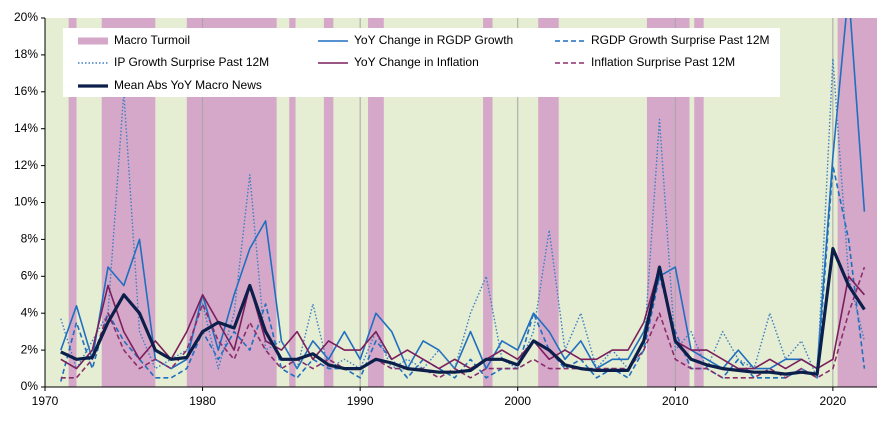  What do you see at coordinates (26, 54) in the screenshot?
I see `y-tick-label: 18%` at bounding box center [26, 54].